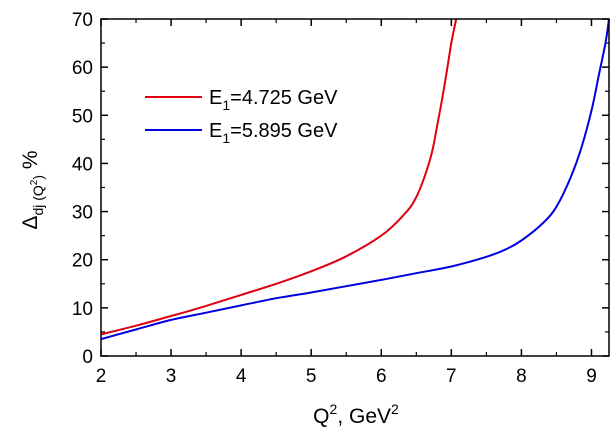  Describe the element at coordinates (321, 416) in the screenshot. I see `x-axis-title-base: Q` at that location.